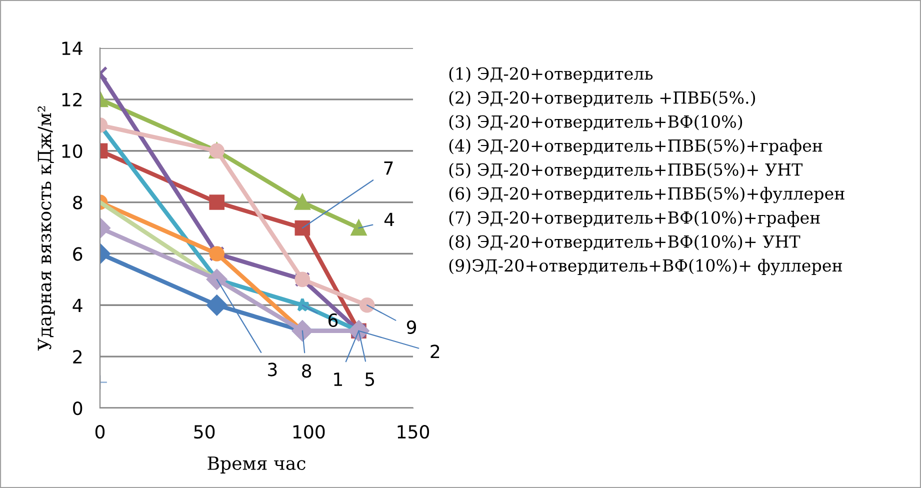  Describe the element at coordinates (414, 431) in the screenshot. I see `x-tick-label: 150` at that location.